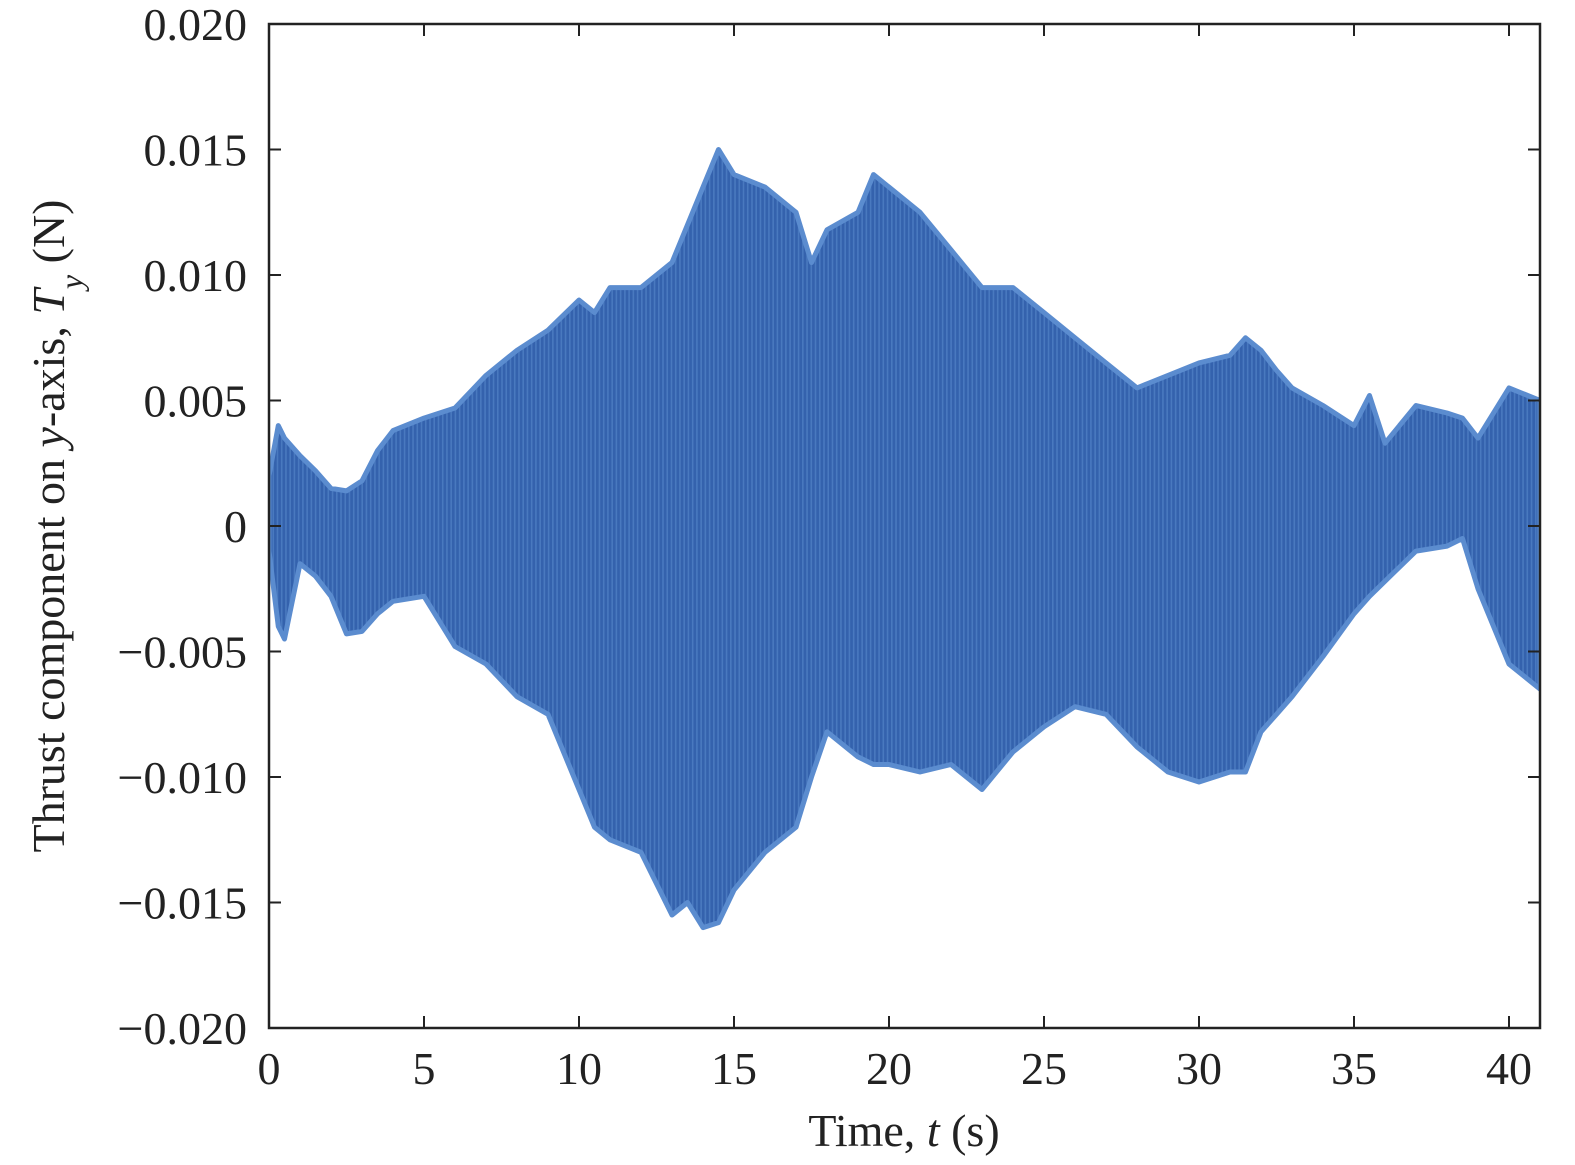  I want to click on y-tick-label: −0.010, so click(182, 777).